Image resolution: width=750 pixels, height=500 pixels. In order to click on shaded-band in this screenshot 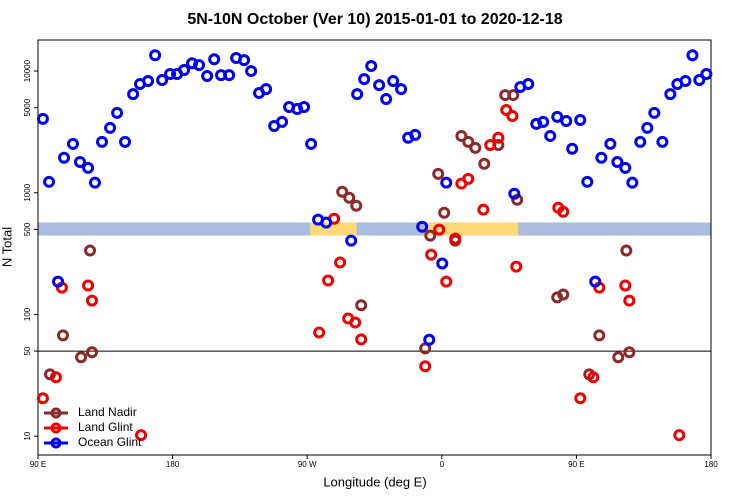, I will do `click(374, 229)`.